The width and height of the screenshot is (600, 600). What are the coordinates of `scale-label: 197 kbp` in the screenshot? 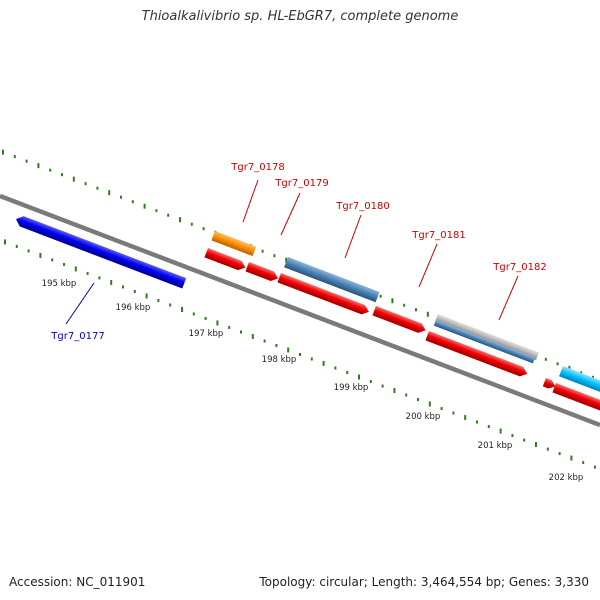 It's located at (206, 334).